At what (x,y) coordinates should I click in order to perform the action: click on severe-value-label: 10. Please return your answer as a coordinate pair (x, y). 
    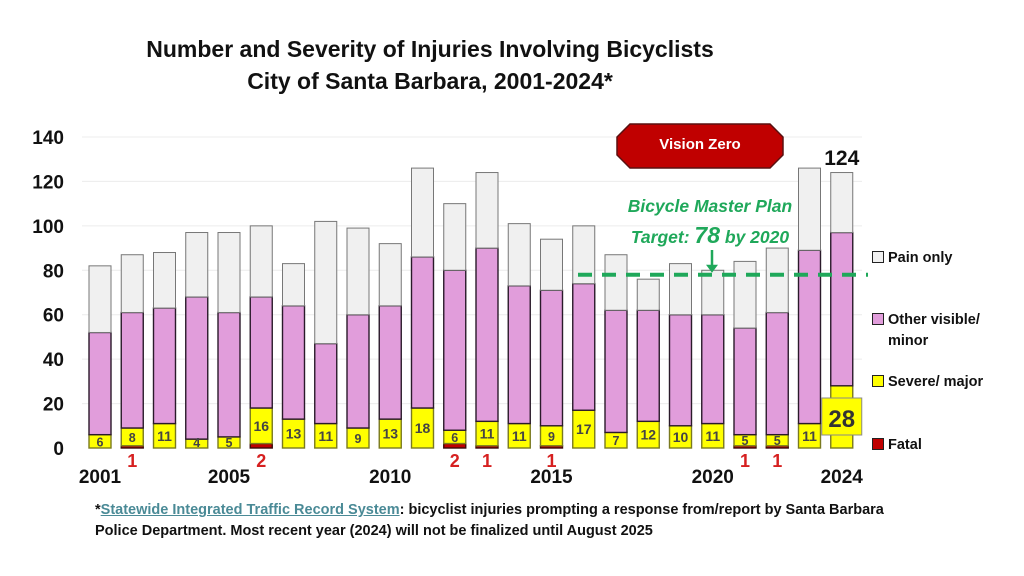
    Looking at the image, I should click on (681, 437).